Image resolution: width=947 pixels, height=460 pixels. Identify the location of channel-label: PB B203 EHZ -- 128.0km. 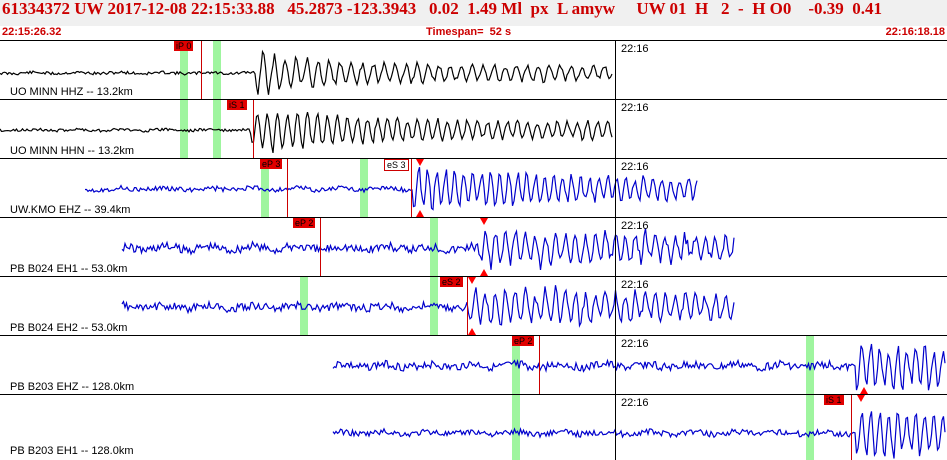
(72, 387).